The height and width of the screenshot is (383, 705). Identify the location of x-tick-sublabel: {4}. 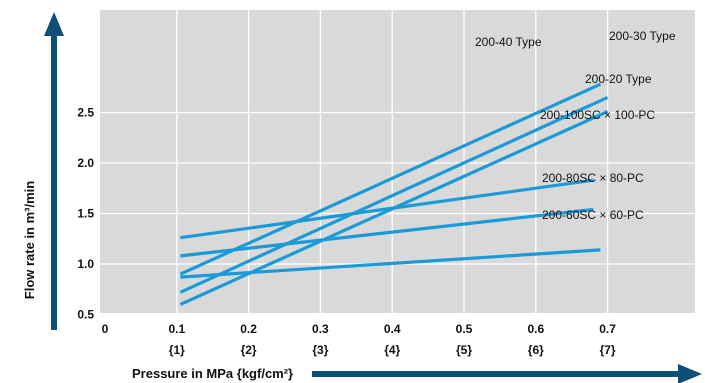
(392, 350).